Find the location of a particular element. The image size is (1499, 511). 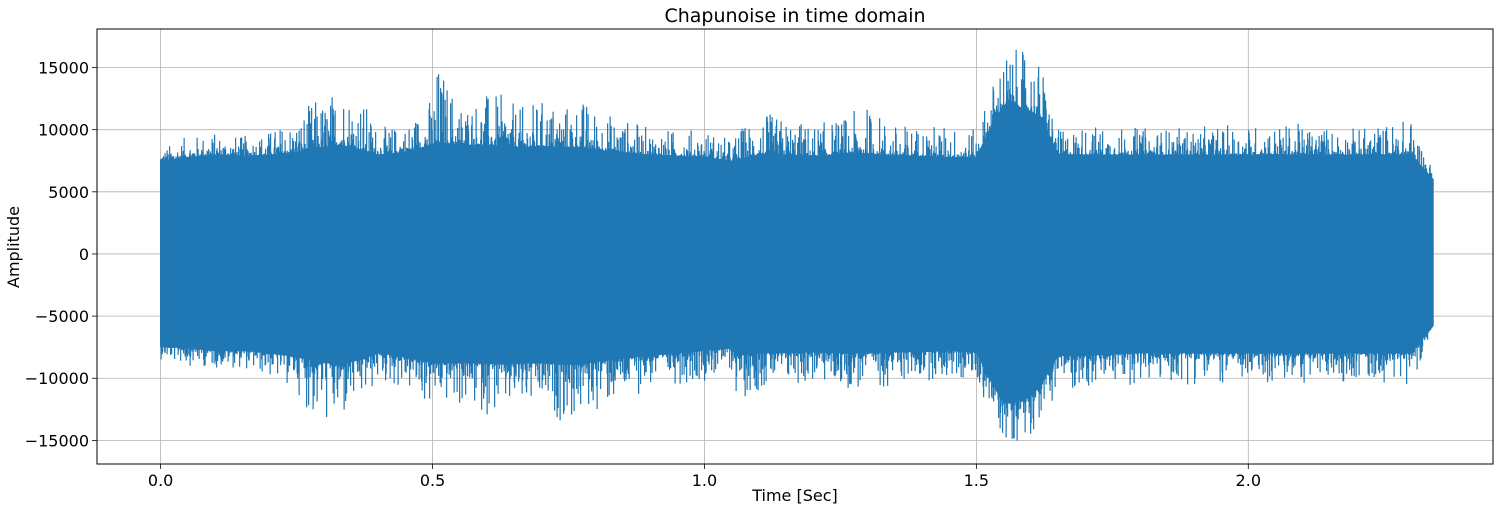

y-axis-label: Amplitude is located at coordinates (13, 247).